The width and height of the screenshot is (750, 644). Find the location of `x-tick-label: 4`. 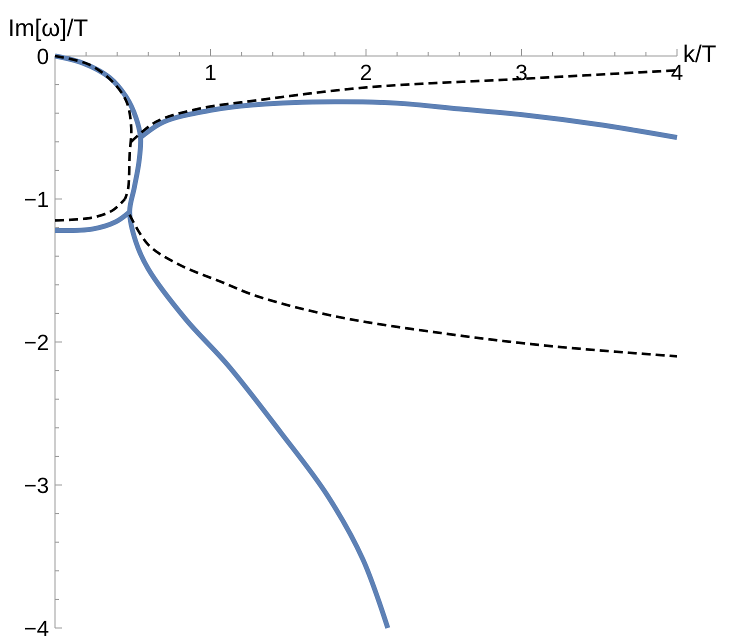

x-tick-label: 4 is located at coordinates (677, 72).